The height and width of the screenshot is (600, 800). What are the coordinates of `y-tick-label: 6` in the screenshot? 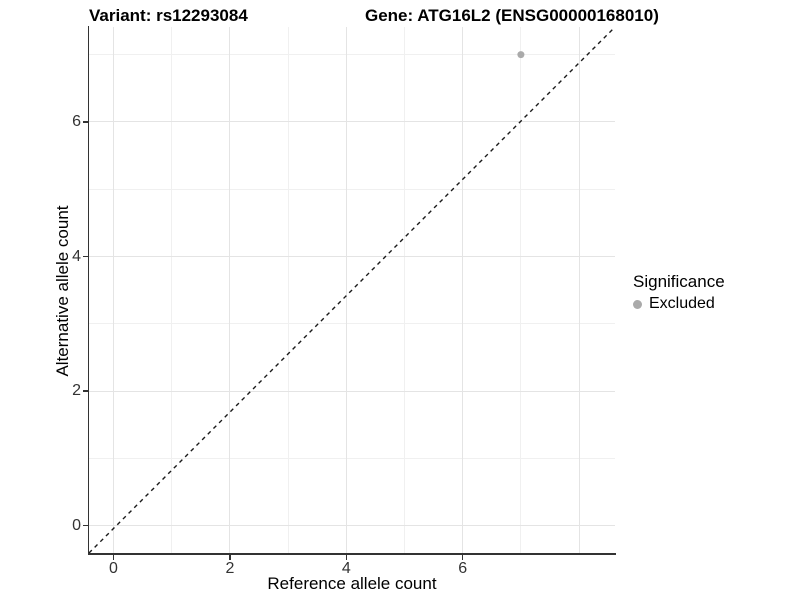 It's located at (76, 121).